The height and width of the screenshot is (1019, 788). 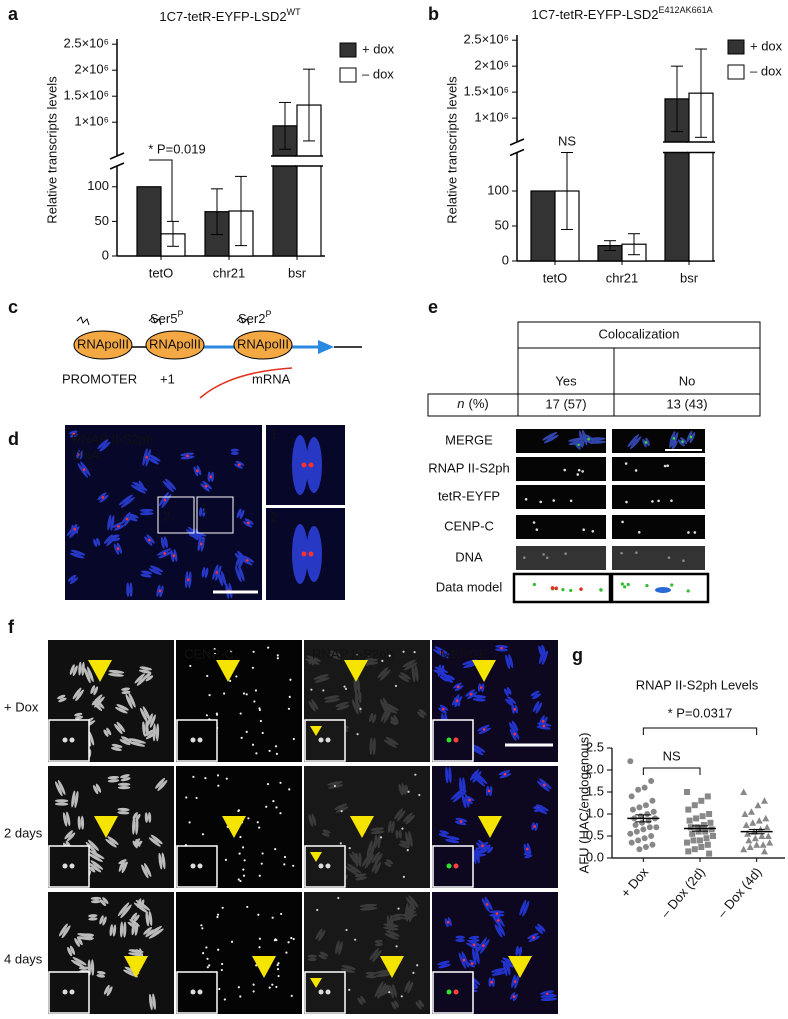 I want to click on annotation: * P=0.0317, so click(x=700, y=712).